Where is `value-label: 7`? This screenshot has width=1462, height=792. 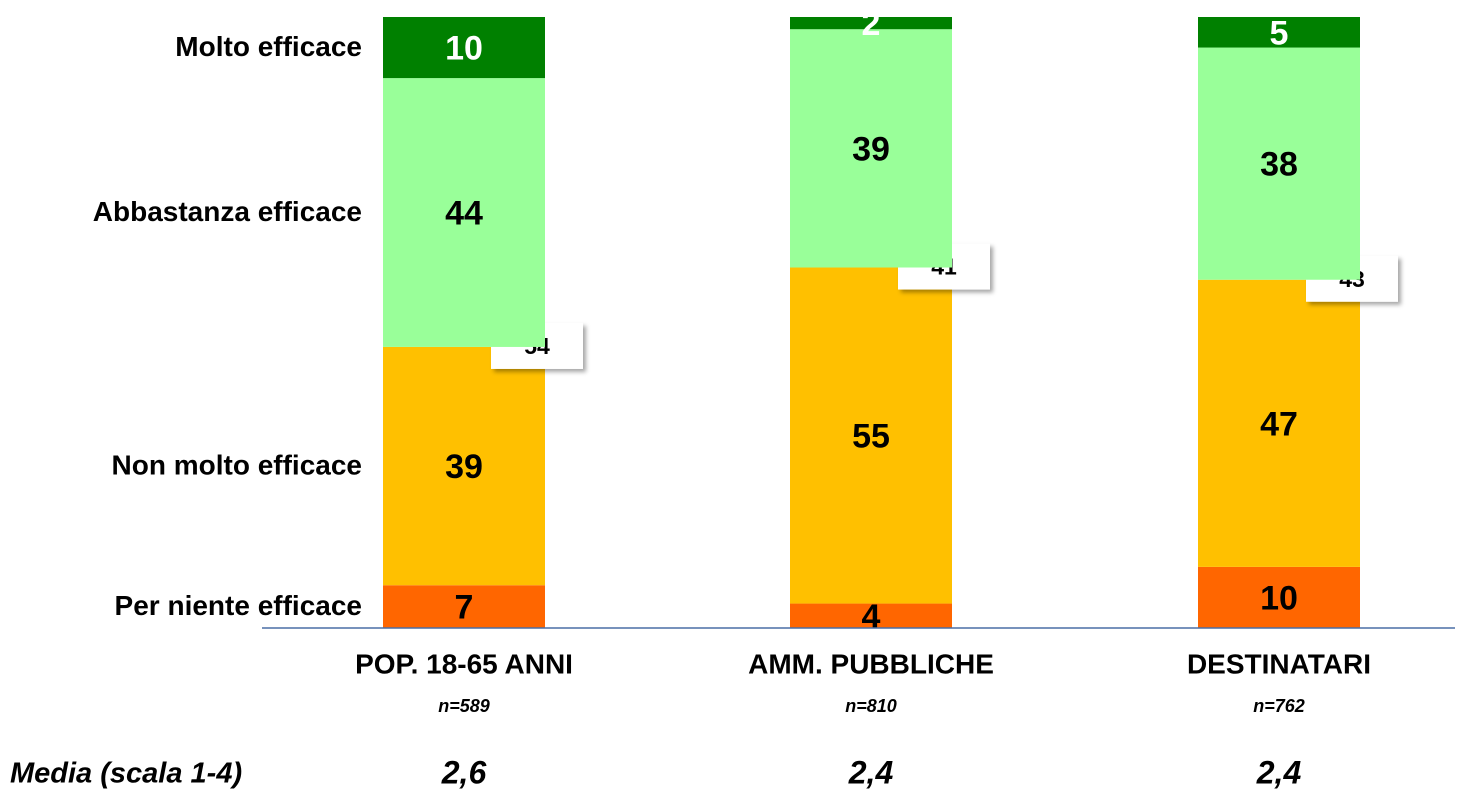
value-label: 7 is located at coordinates (464, 608).